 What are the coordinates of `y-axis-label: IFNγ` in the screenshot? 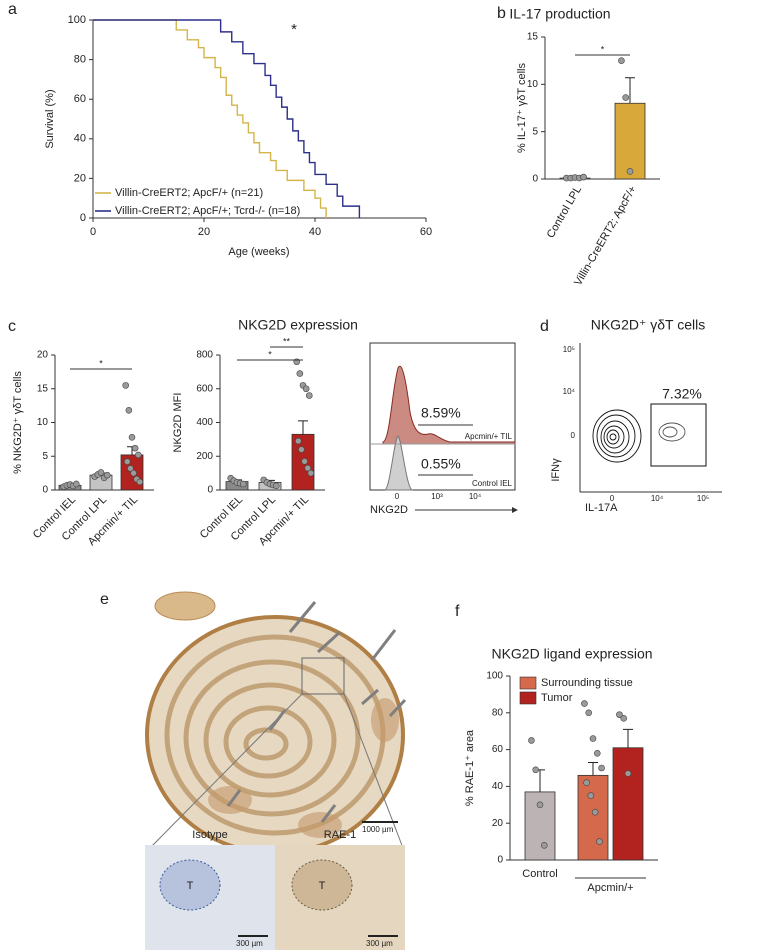 It's located at (556, 470).